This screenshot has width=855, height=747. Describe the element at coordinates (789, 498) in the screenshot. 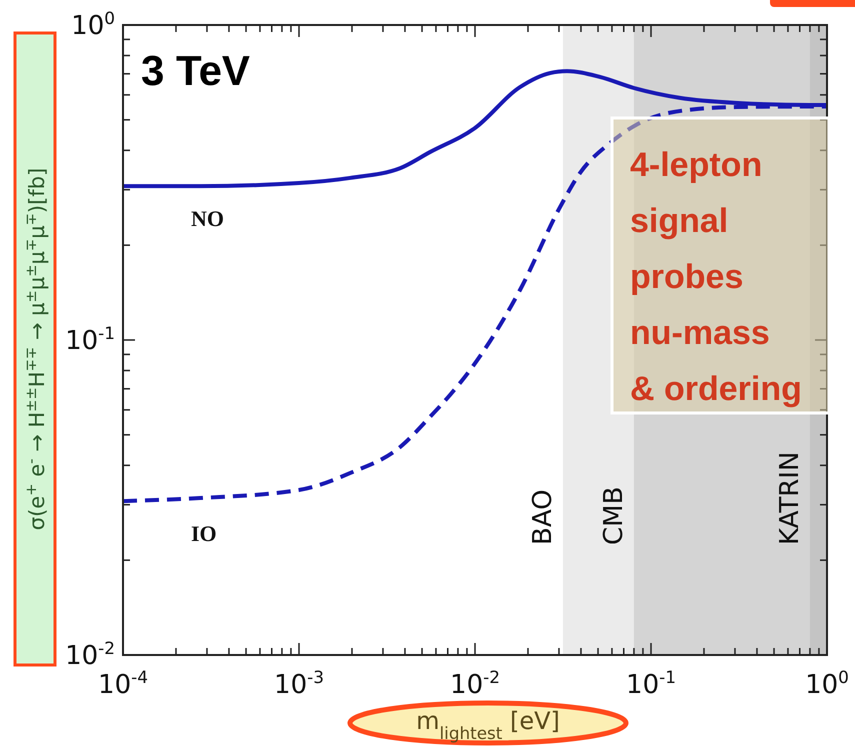

I see `band-label: KATRIN` at that location.